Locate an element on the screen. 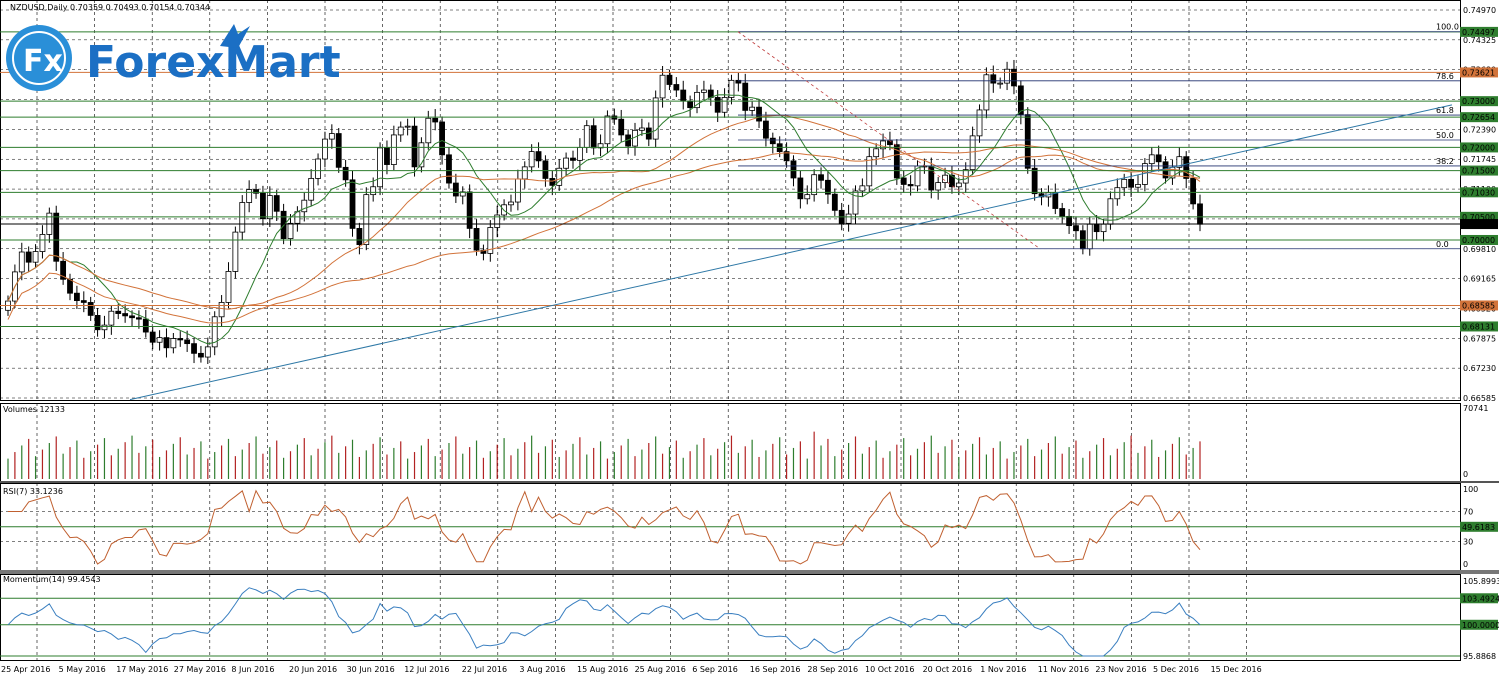 Image resolution: width=1499 pixels, height=679 pixels. date-tick-label: 5 Dec 2016 is located at coordinates (1176, 669).